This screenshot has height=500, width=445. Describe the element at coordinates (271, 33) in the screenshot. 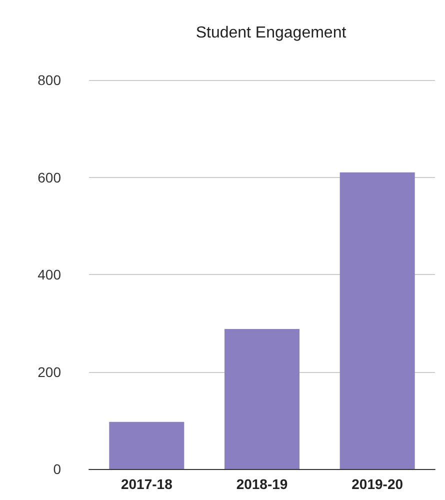

I see `chart-title: Student Engagement` at that location.